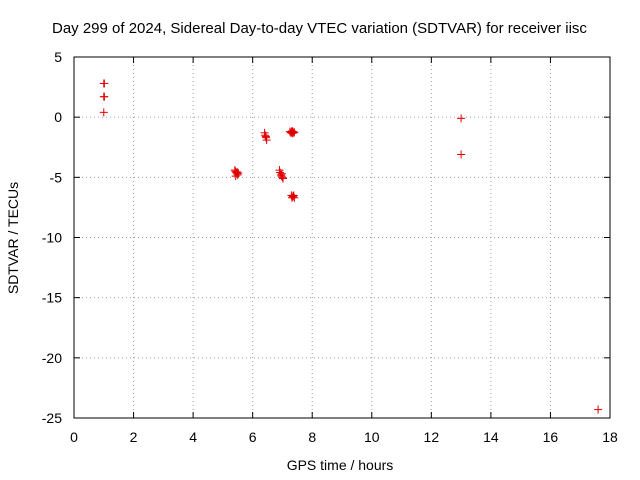 The width and height of the screenshot is (640, 480). What do you see at coordinates (56, 177) in the screenshot?
I see `y-tick-label: -5` at bounding box center [56, 177].